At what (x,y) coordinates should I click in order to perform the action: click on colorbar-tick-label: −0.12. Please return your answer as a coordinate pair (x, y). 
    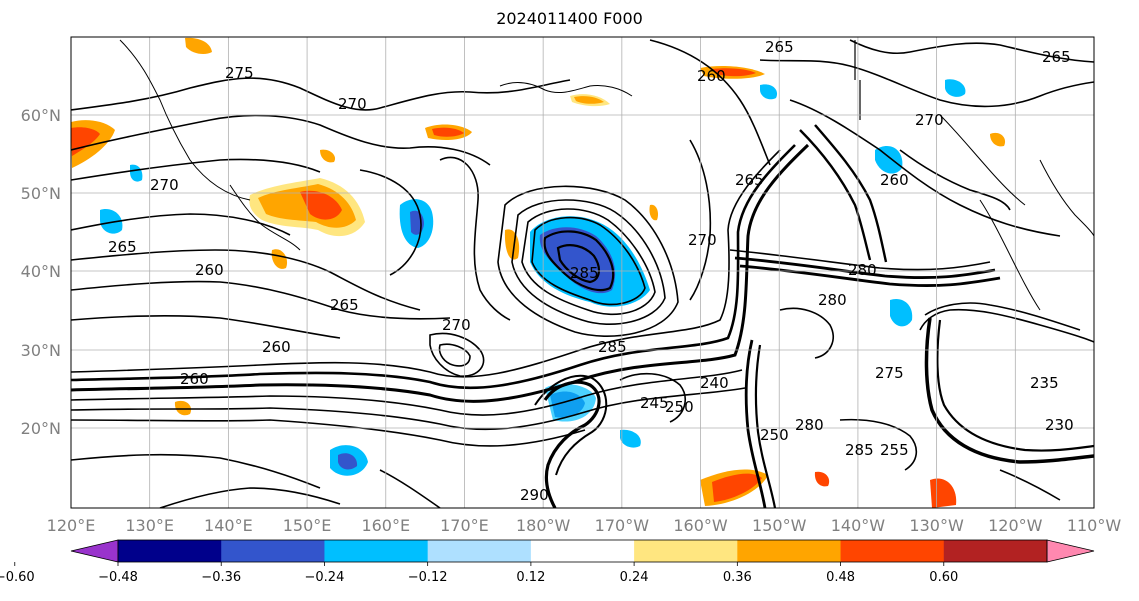
    Looking at the image, I should click on (428, 577).